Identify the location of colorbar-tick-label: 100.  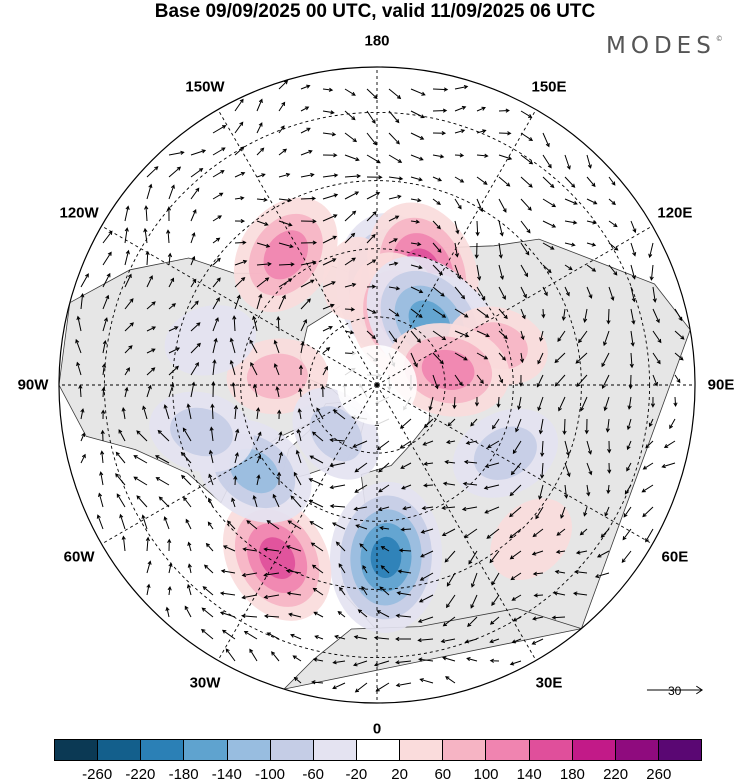
(486, 774).